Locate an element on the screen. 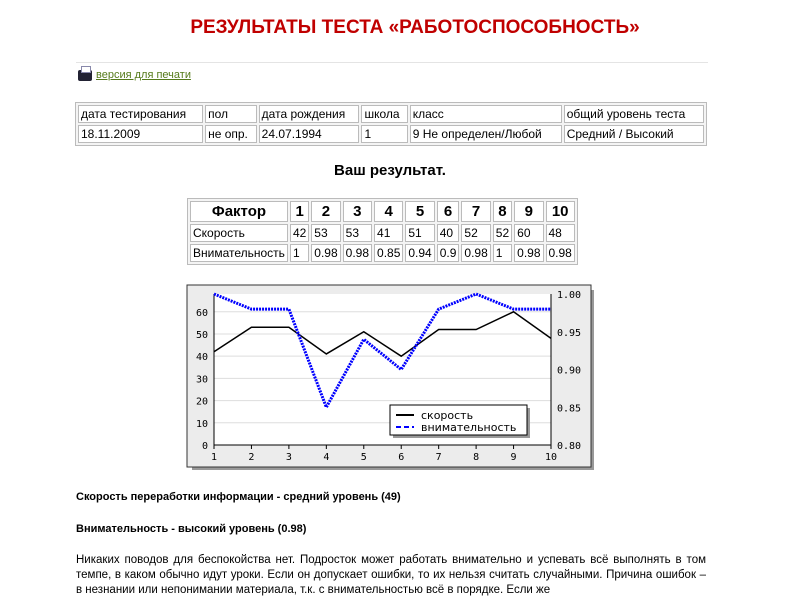  x-tick-label: 4 is located at coordinates (326, 457).